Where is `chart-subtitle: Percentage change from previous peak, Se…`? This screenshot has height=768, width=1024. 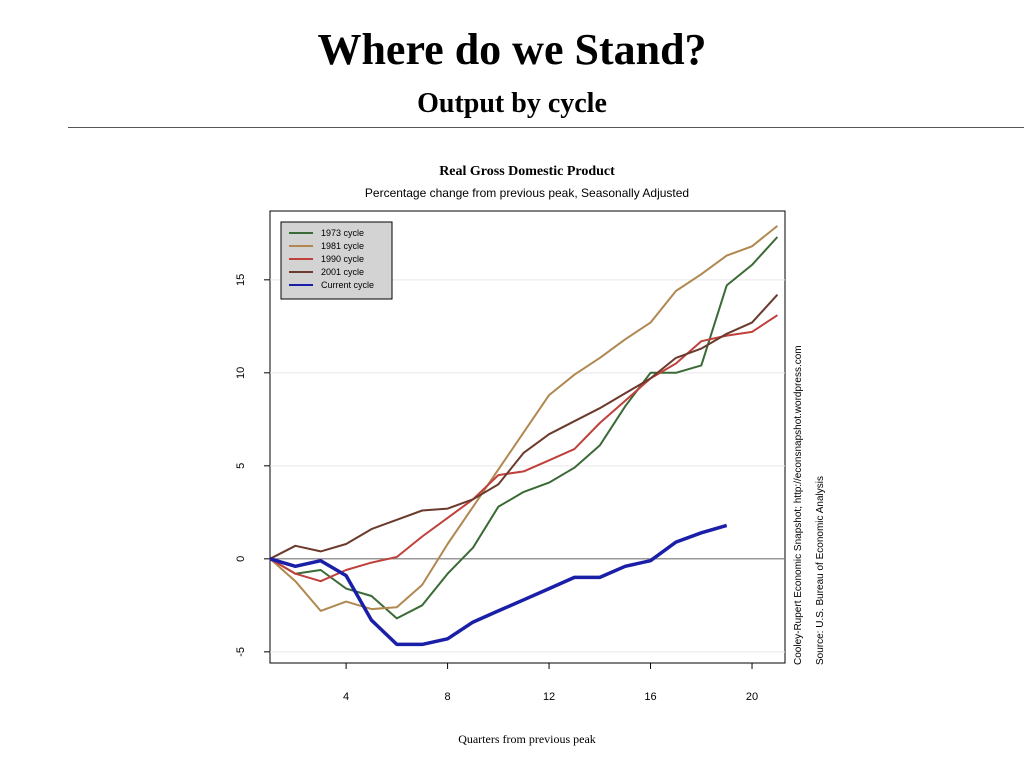 chart-subtitle: Percentage change from previous peak, Se… is located at coordinates (527, 193).